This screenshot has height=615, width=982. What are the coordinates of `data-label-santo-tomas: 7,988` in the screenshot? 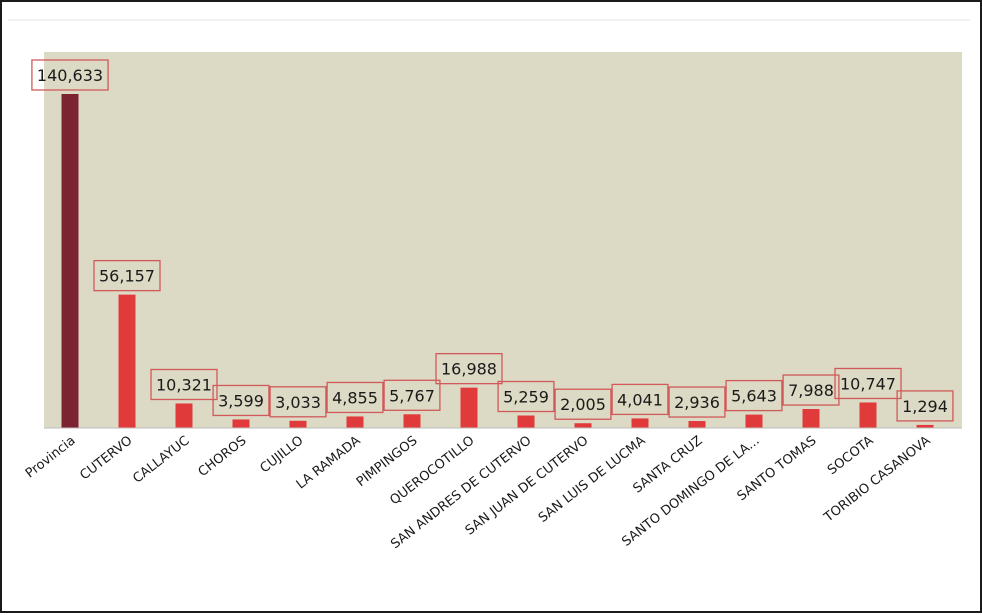 It's located at (811, 390).